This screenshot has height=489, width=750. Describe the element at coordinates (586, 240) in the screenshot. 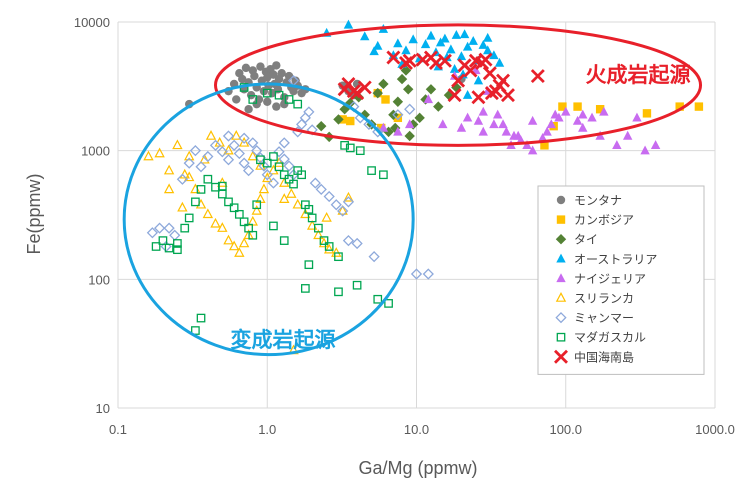

I see `legend-label: タイ` at that location.